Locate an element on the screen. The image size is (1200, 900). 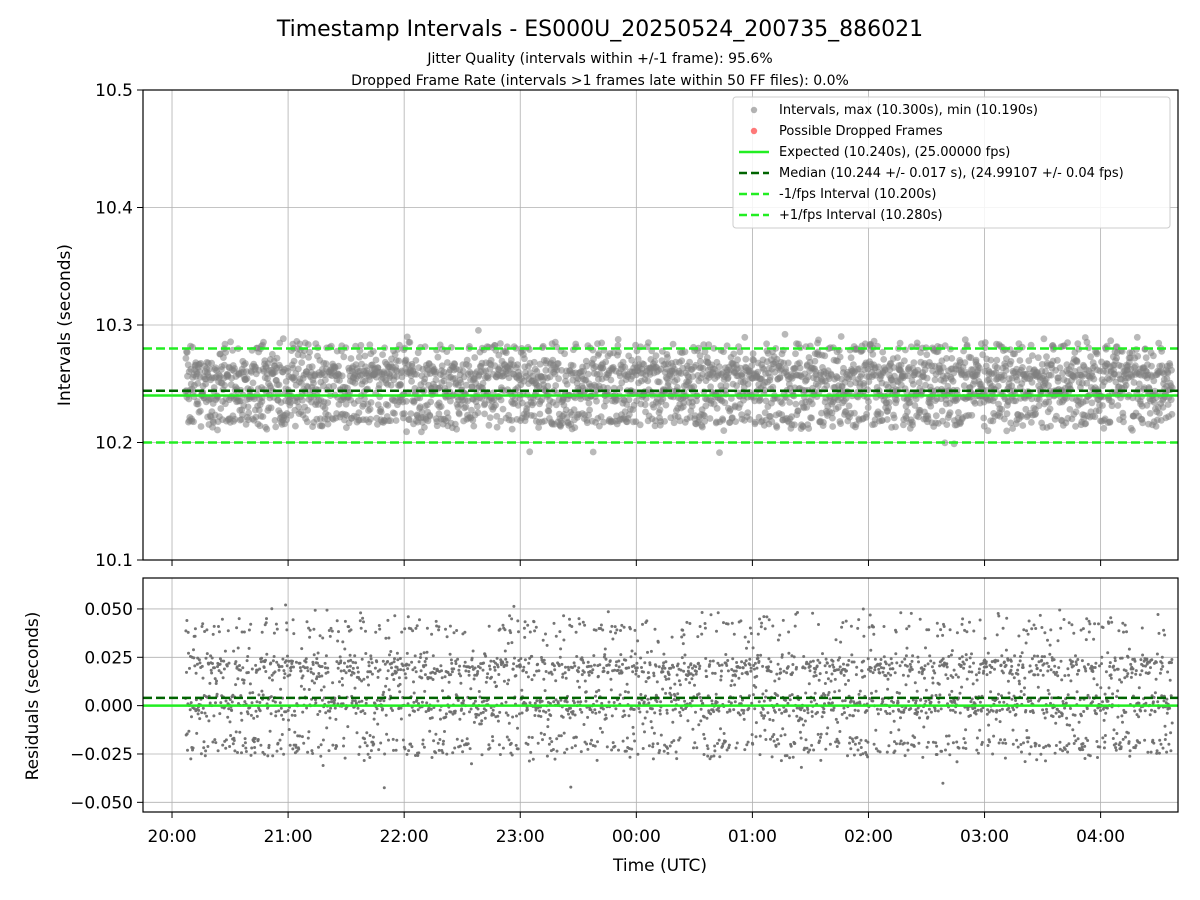
top-y-tick-label: 10.3 is located at coordinates (114, 326).